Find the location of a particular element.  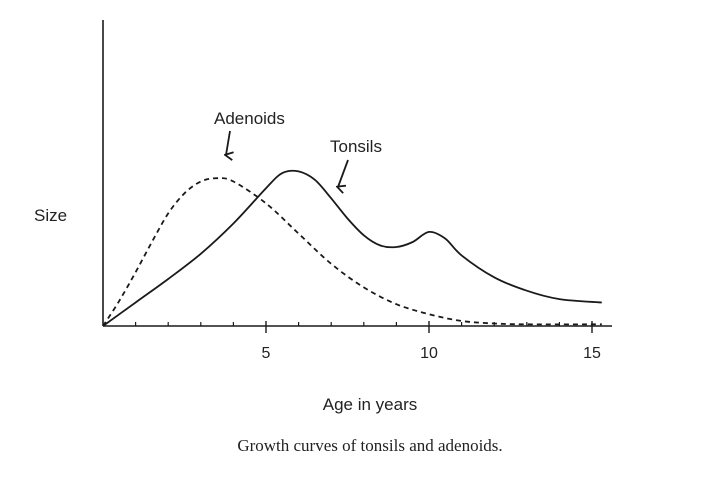

x-tick-label: 15 is located at coordinates (592, 353).